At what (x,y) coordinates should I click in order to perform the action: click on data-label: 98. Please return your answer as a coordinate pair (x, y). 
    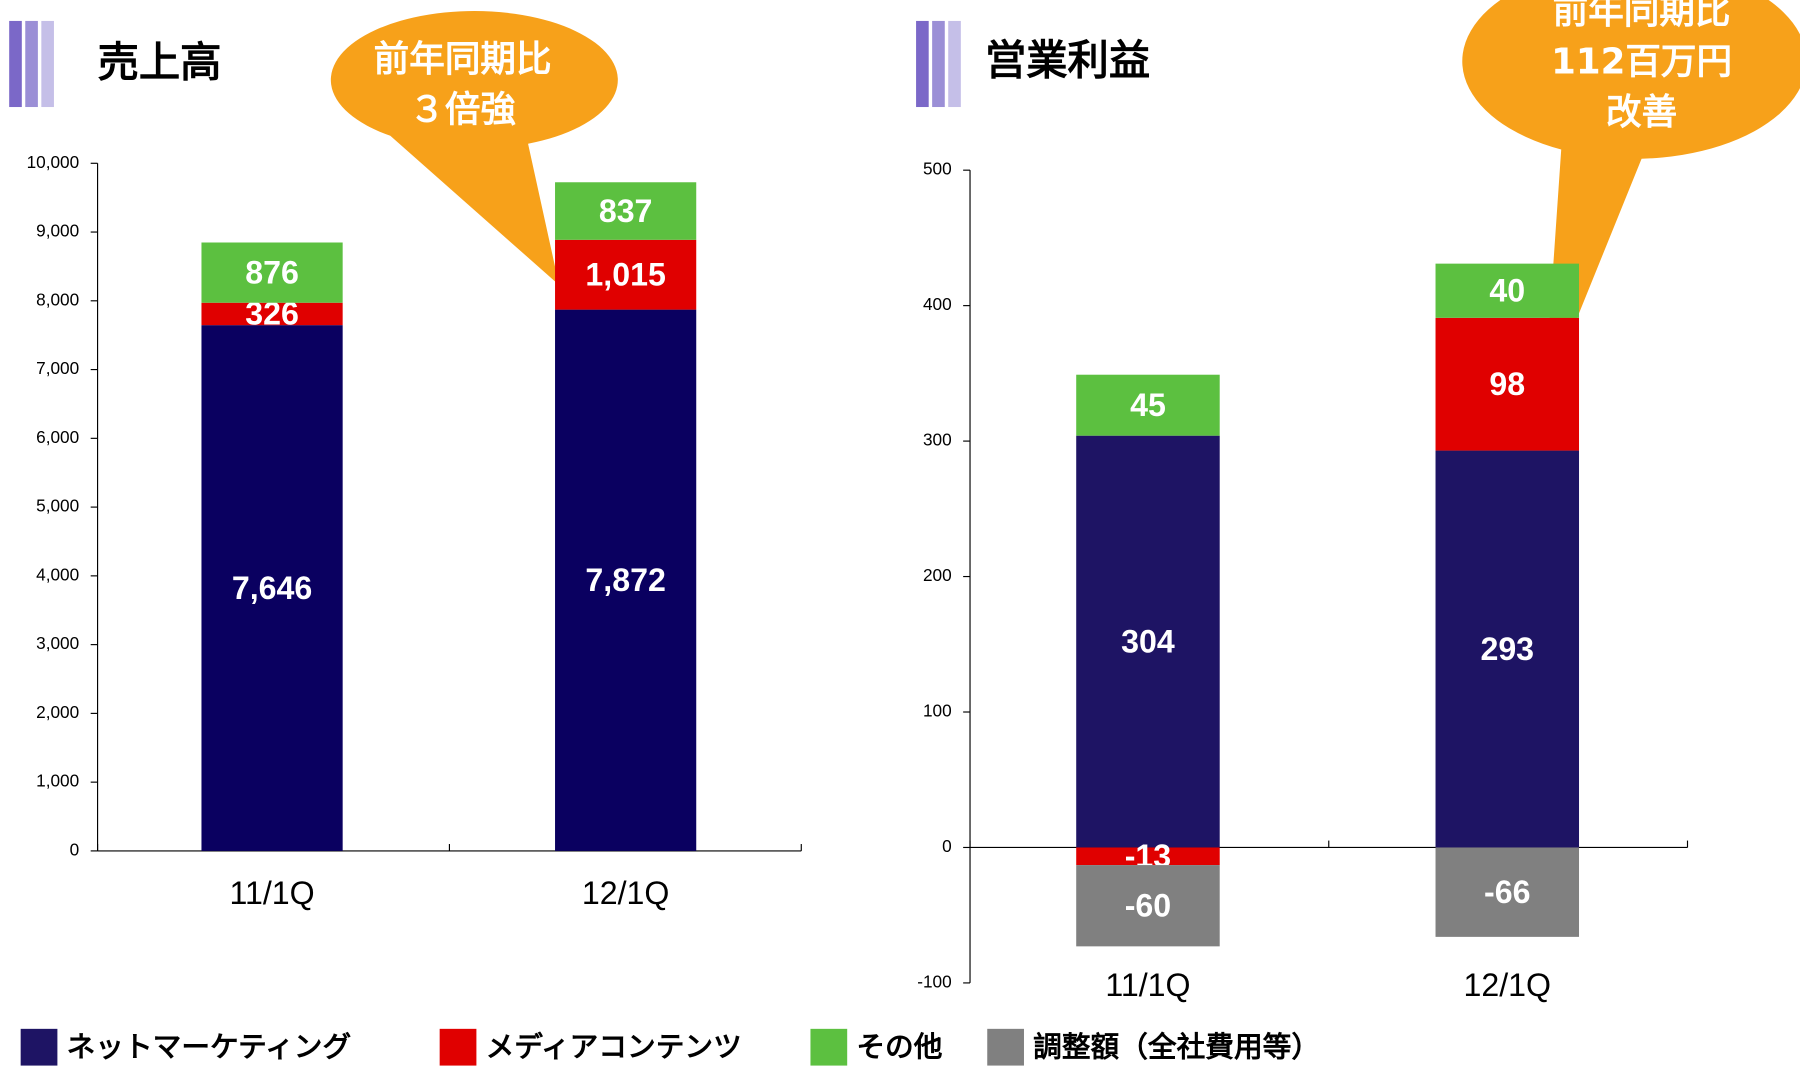
    Looking at the image, I should click on (1507, 384).